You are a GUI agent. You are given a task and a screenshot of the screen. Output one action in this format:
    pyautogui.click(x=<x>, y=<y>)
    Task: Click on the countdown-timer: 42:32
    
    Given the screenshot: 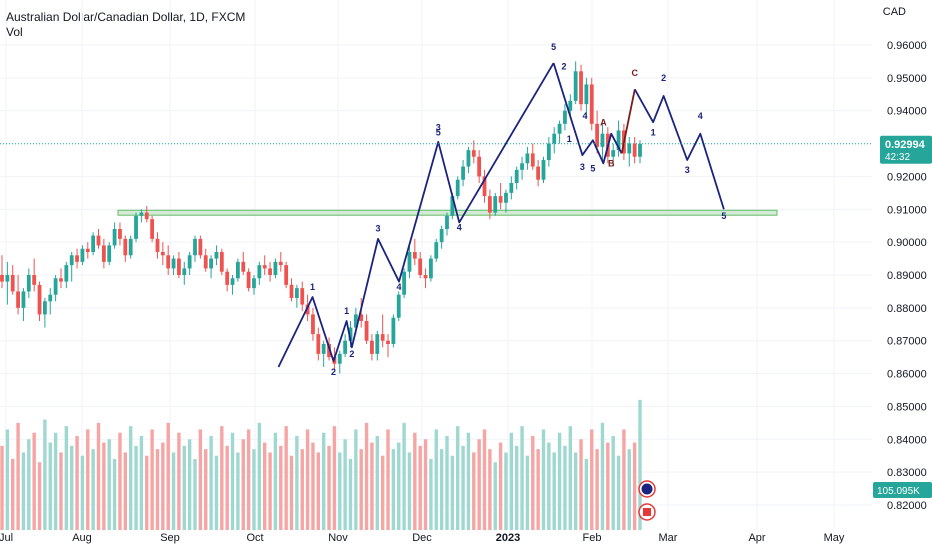 What is the action you would take?
    pyautogui.click(x=897, y=157)
    